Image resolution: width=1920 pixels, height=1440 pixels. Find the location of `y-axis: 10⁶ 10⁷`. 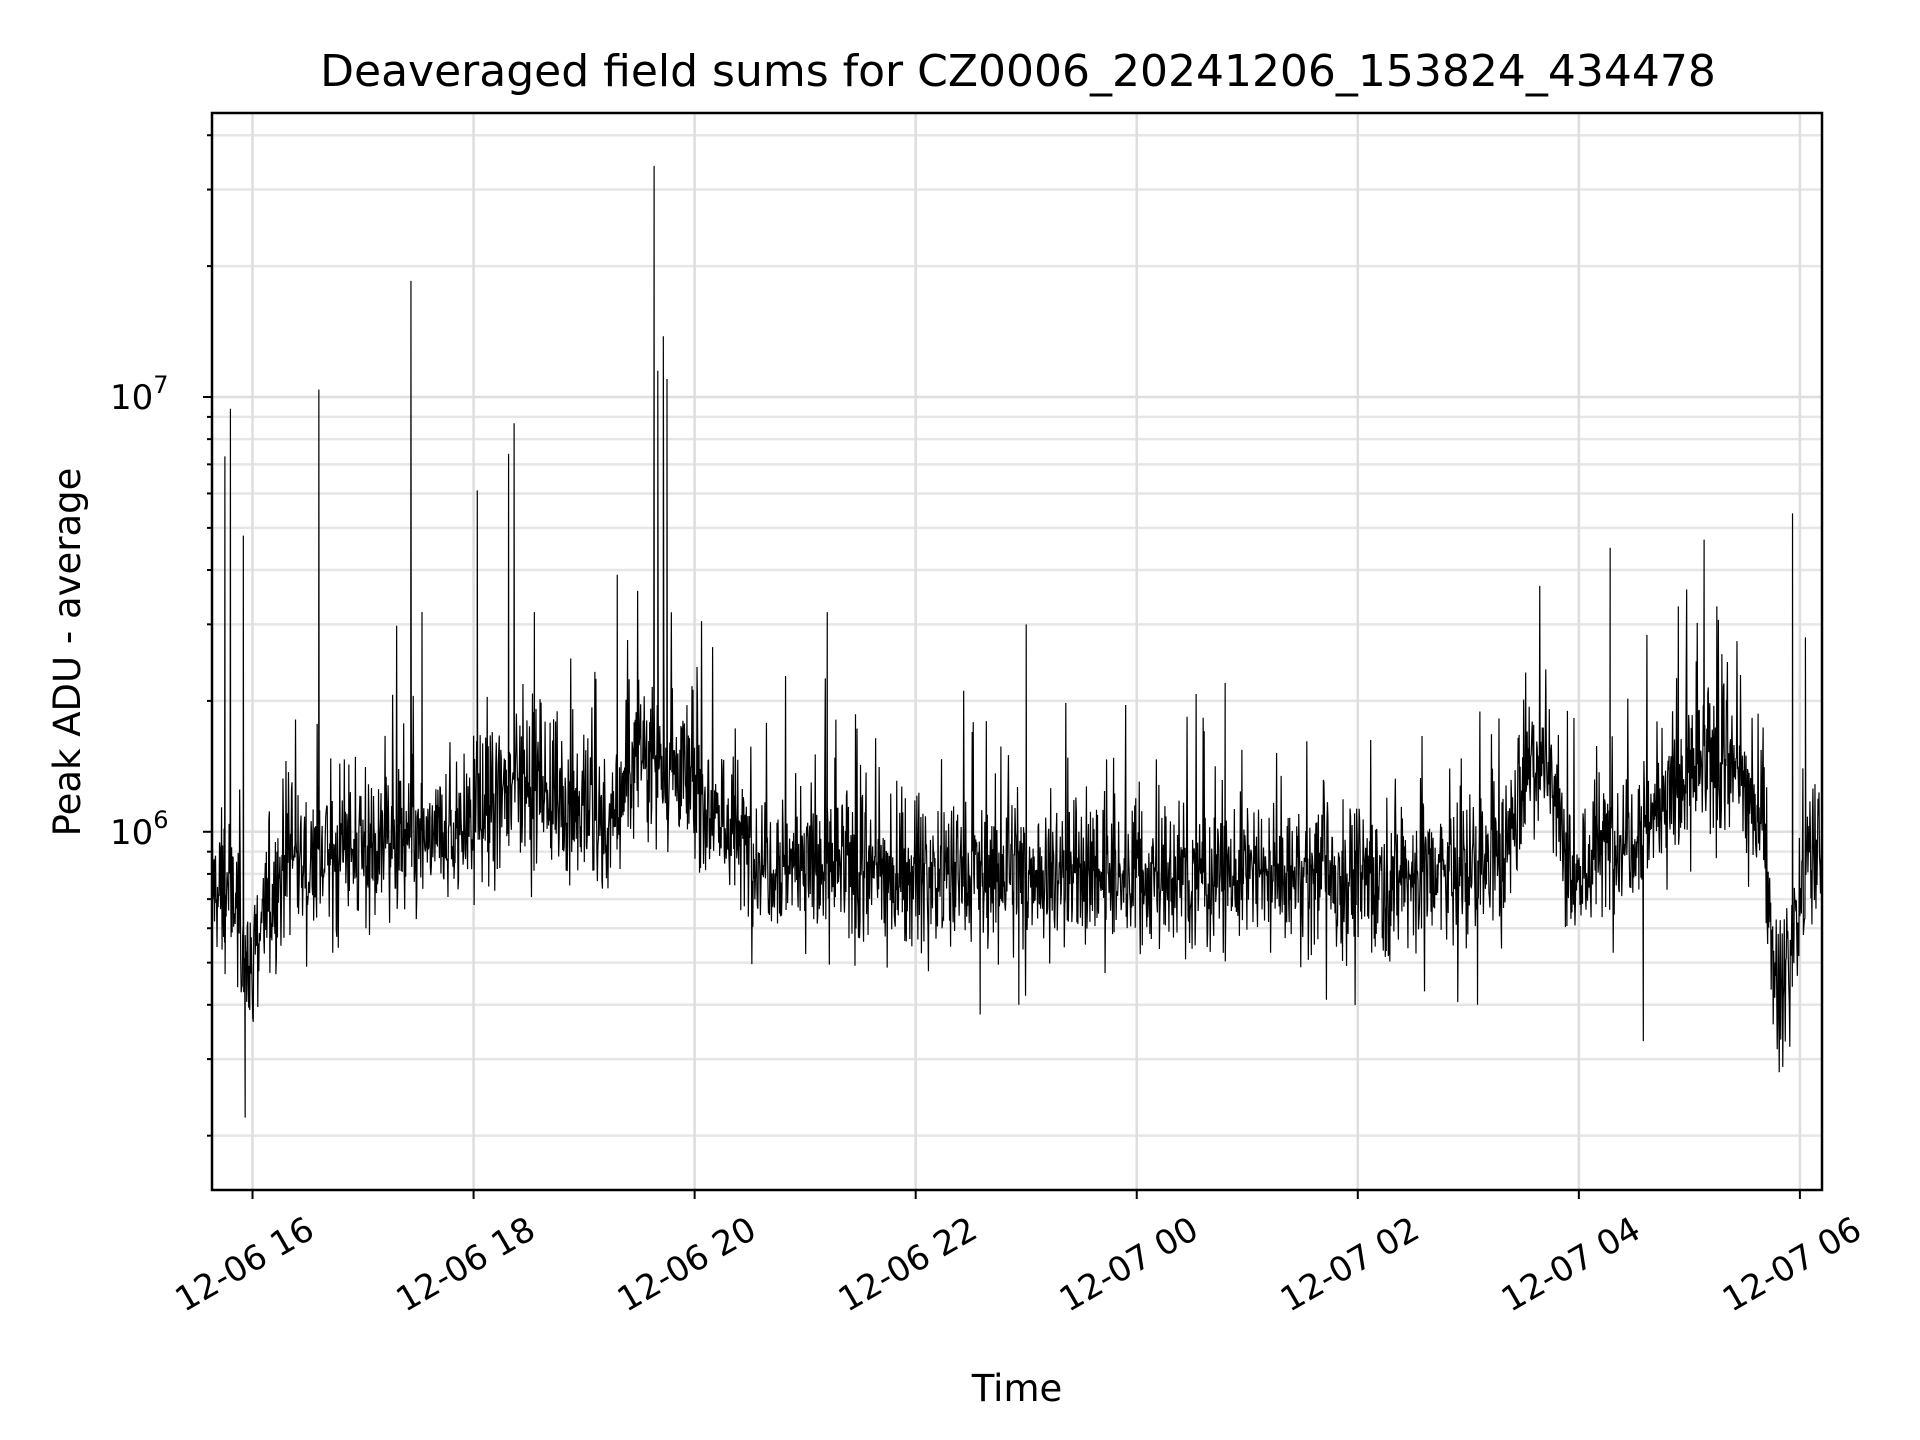

y-axis: 10⁶ 10⁷ is located at coordinates (161, 635).